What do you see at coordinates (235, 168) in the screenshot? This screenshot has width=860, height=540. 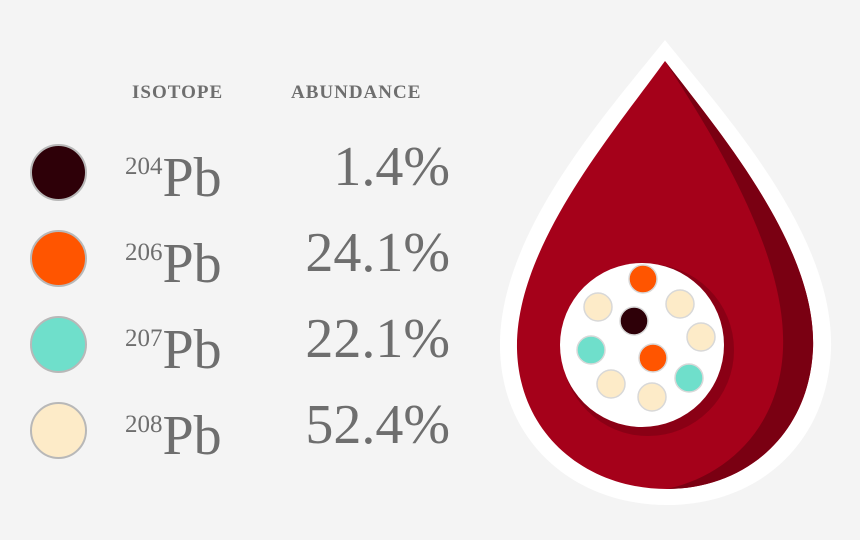 I see `isotope-row-204: 204Pb 1.4%` at bounding box center [235, 168].